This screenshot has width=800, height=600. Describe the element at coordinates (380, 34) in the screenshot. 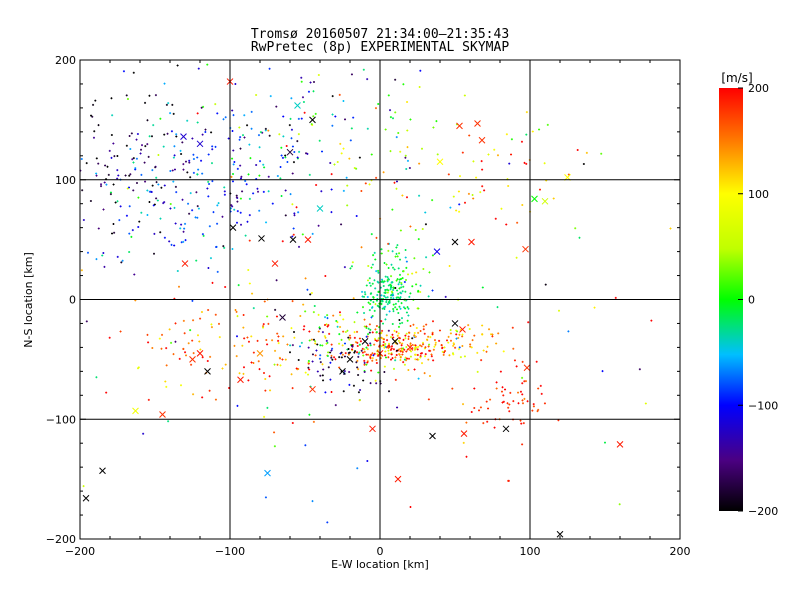

I see `chart-title: Tromsø 20160507 21:34:00–21:35:43` at that location.